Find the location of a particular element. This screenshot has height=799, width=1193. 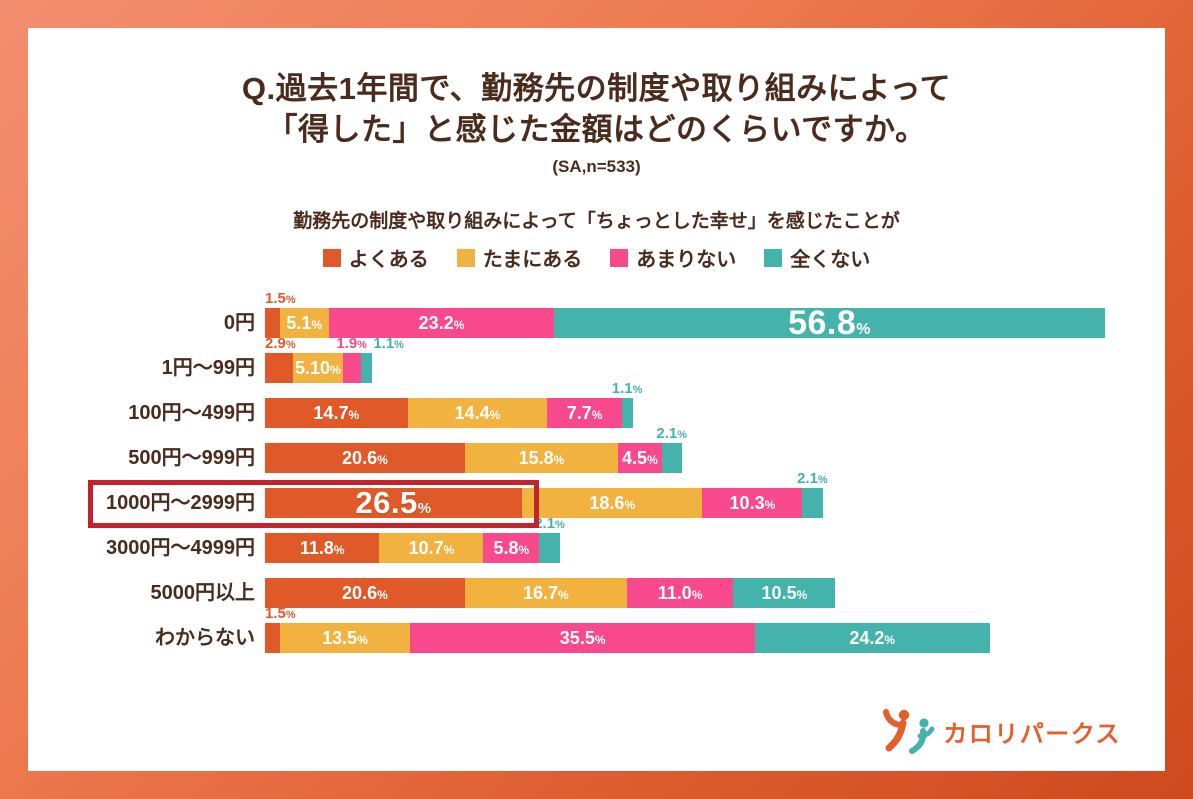

value-label: 5.10% is located at coordinates (318, 367).